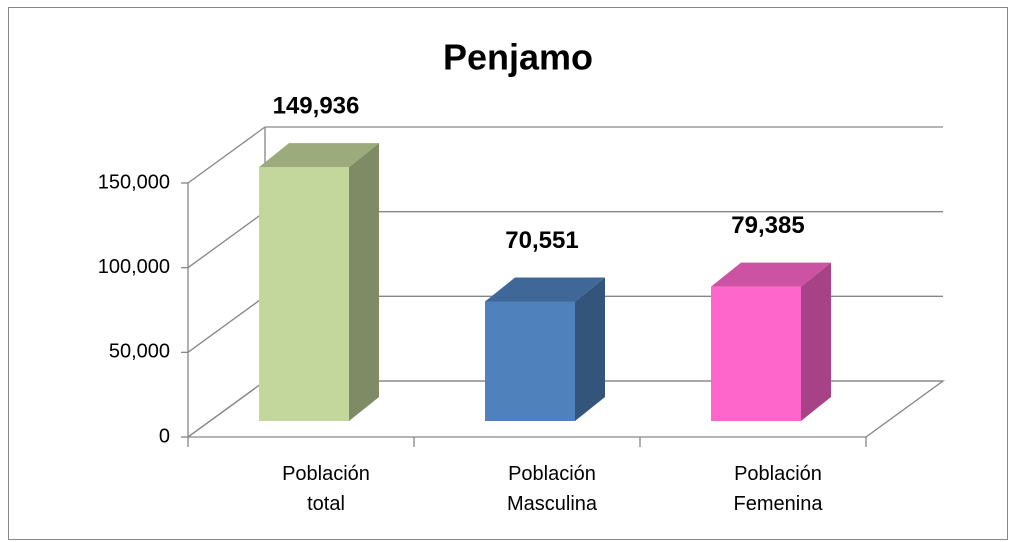 The height and width of the screenshot is (542, 1016). What do you see at coordinates (552, 489) in the screenshot?
I see `x-tick-label: Población Masculina` at bounding box center [552, 489].